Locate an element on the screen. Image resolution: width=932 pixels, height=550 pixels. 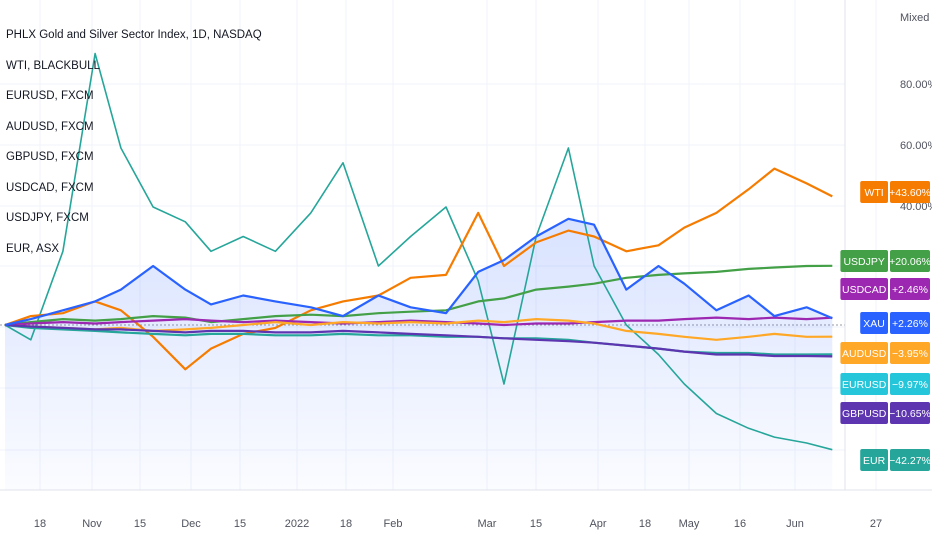
price-tag-eur: EUR −42.27% is located at coordinates (895, 460).